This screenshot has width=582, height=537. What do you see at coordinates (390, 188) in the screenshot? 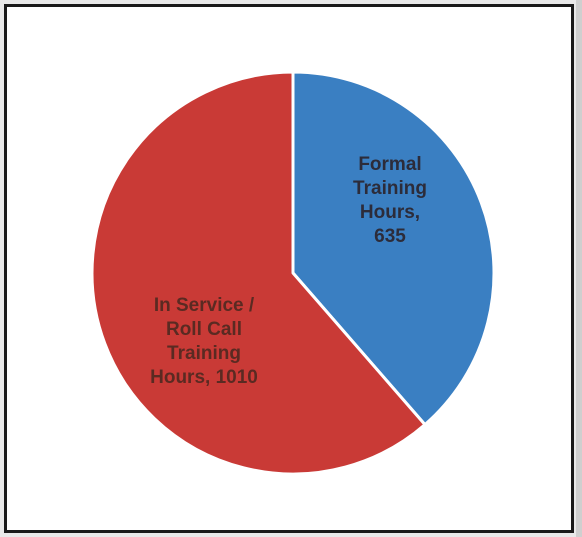
I see `slice-label-0-line-1: Training` at bounding box center [390, 188].